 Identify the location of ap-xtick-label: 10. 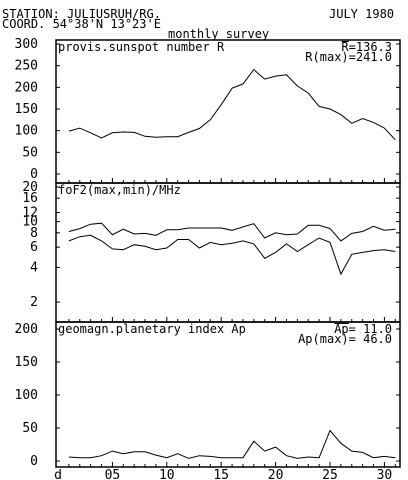
(167, 474).